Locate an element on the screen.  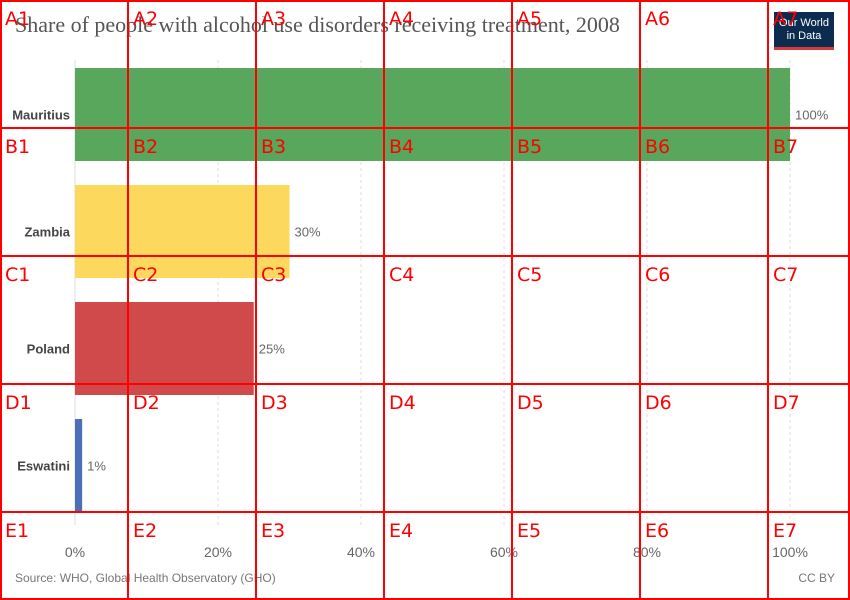
x-tick-label: 0% is located at coordinates (75, 552).